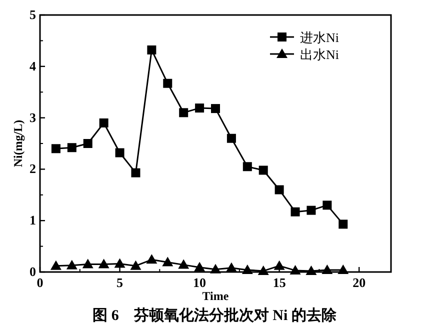 The width and height of the screenshot is (429, 329). Describe the element at coordinates (33, 271) in the screenshot. I see `y-tick-label: 0` at that location.